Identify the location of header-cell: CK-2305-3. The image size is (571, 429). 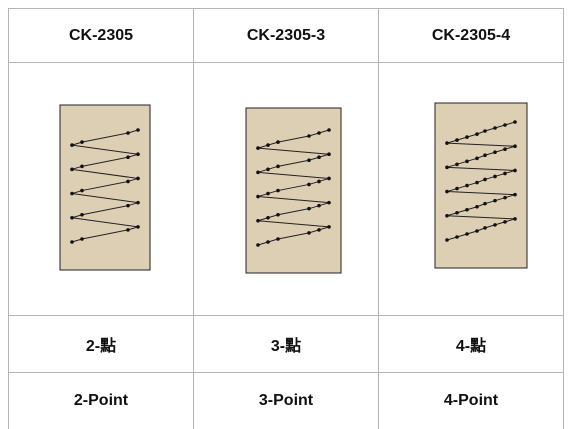
(286, 36).